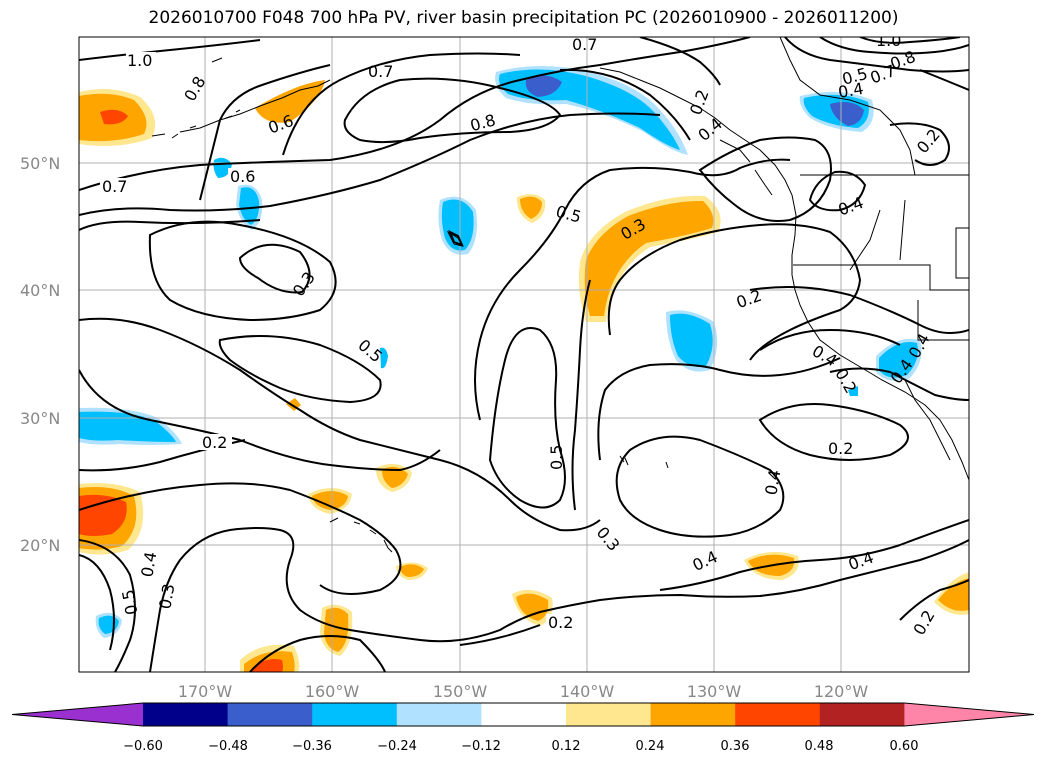 Image resolution: width=1047 pixels, height=765 pixels. I want to click on colorbar-tick-label: 0.24, so click(650, 746).